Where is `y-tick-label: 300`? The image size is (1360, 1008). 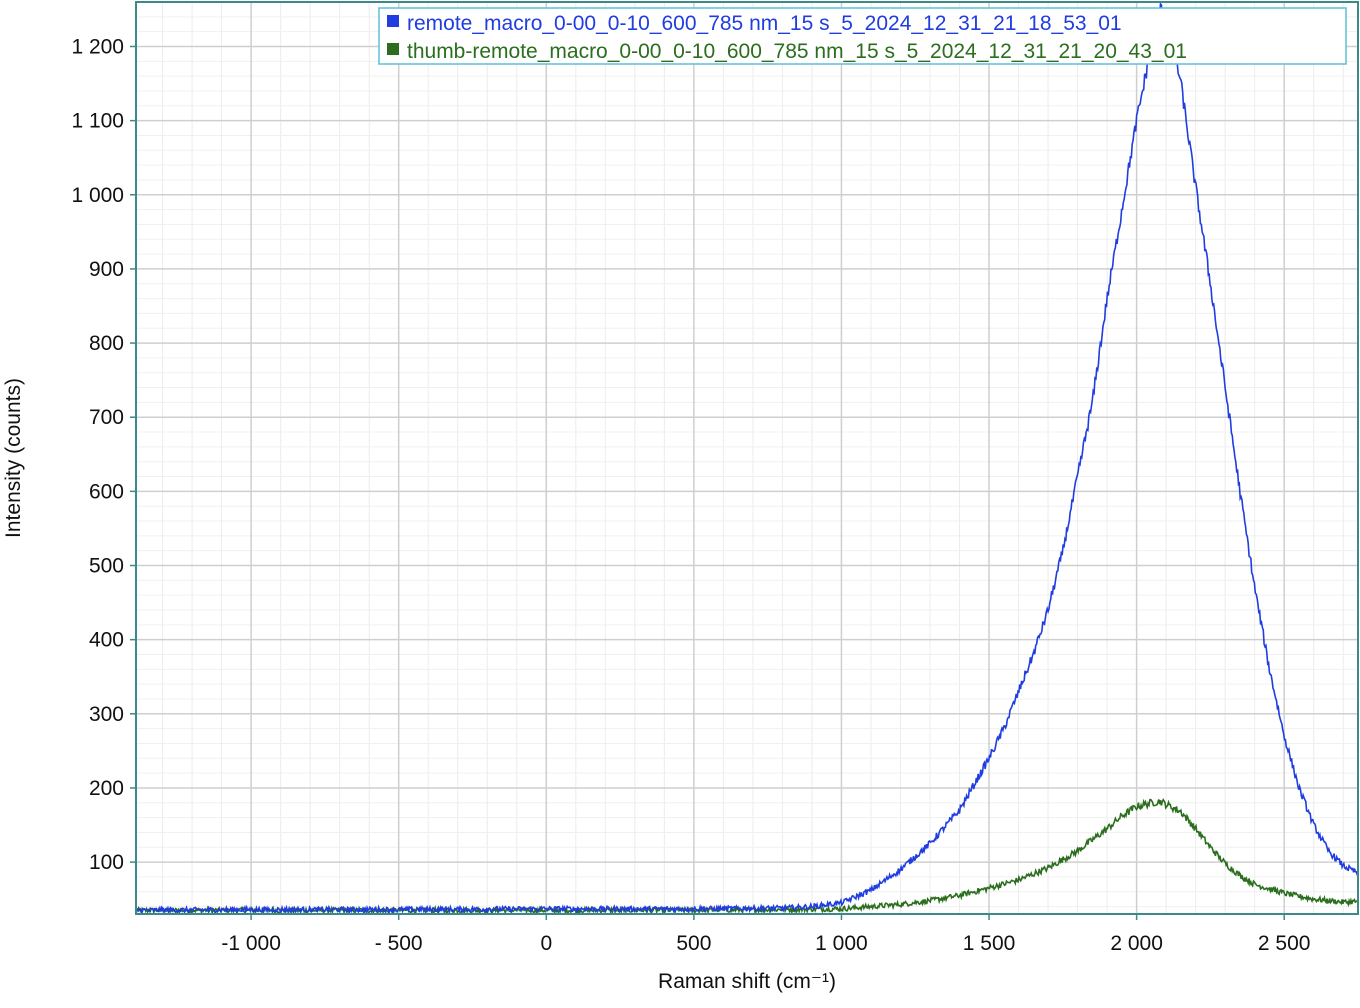 y-tick-label: 300 is located at coordinates (106, 714).